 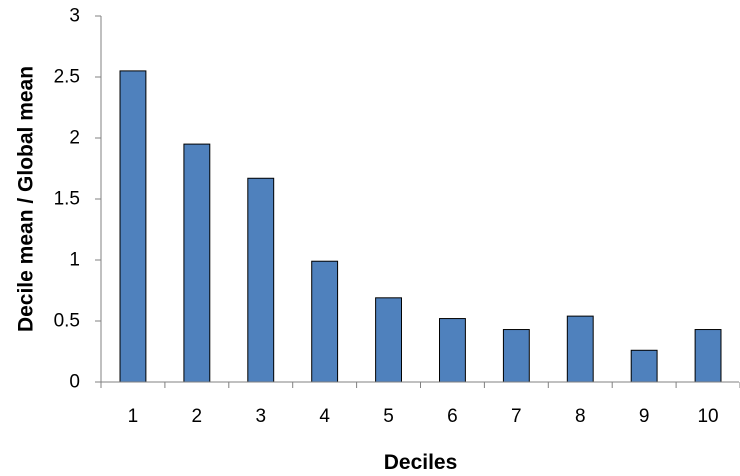 What do you see at coordinates (74, 382) in the screenshot?
I see `y-tick-label: 0` at bounding box center [74, 382].